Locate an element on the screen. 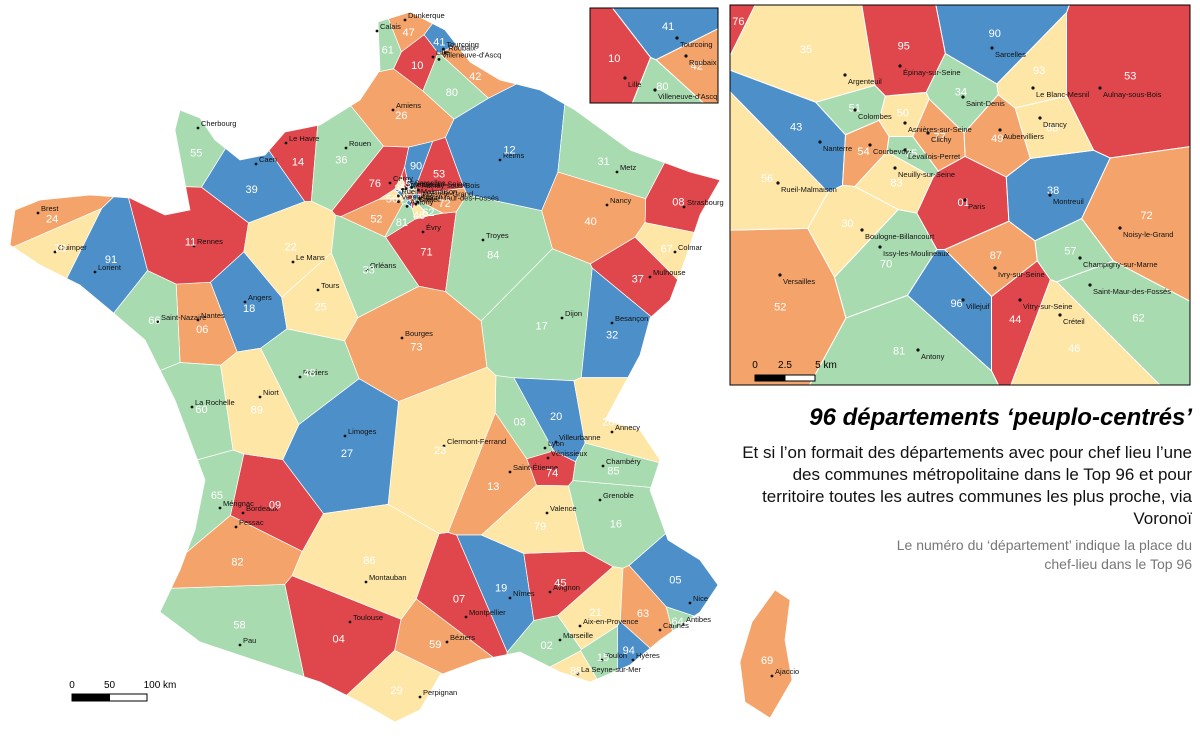 This screenshot has width=1200, height=741. department-number: 30 is located at coordinates (847, 224).